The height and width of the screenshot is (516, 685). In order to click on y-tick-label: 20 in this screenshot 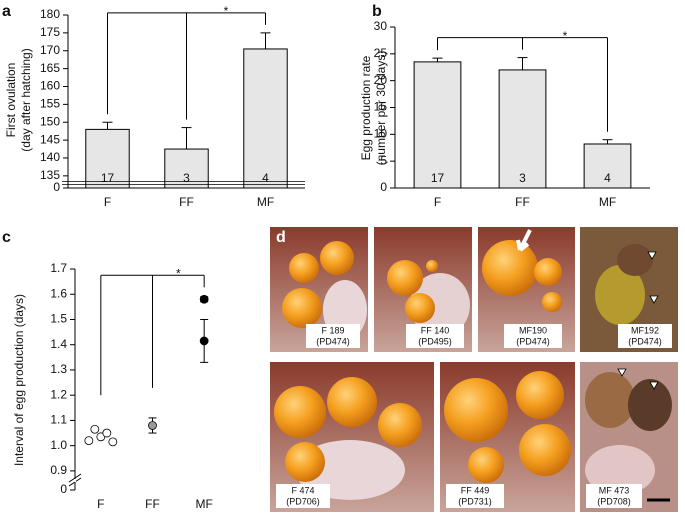, I will do `click(381, 80)`.